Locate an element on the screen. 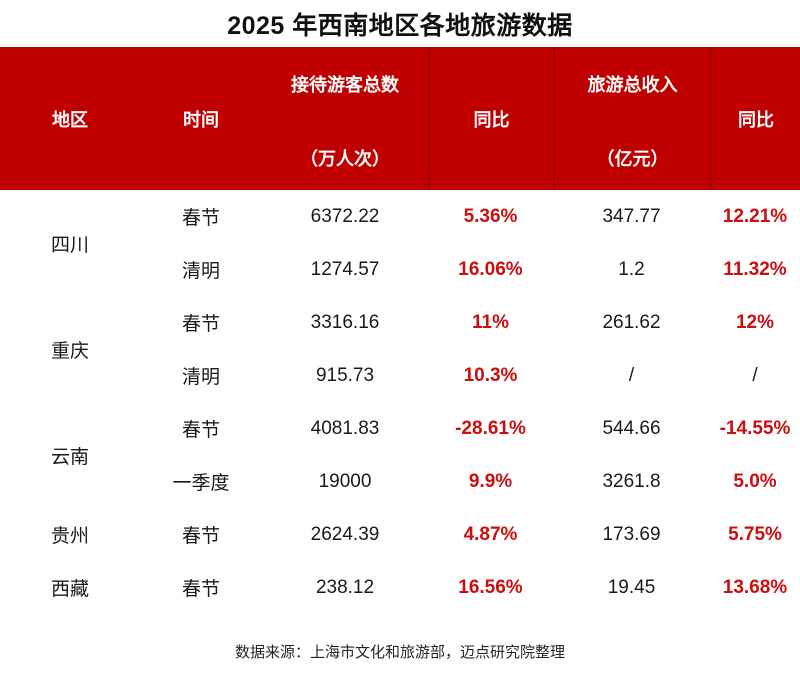  revenue-yoy-cell: / is located at coordinates (755, 375).